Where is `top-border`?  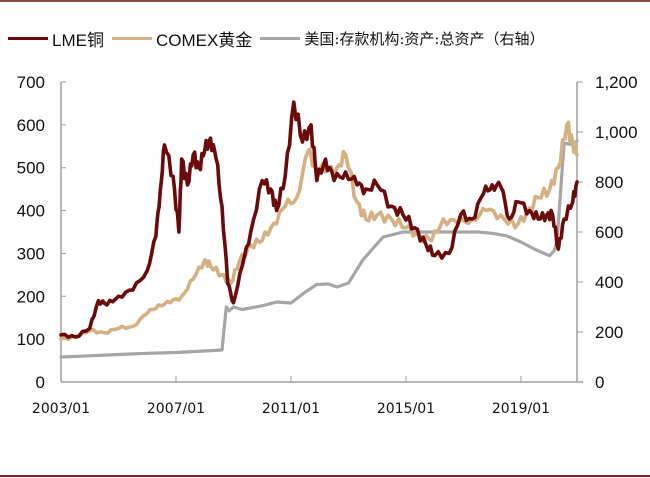 top-border is located at coordinates (325, 1).